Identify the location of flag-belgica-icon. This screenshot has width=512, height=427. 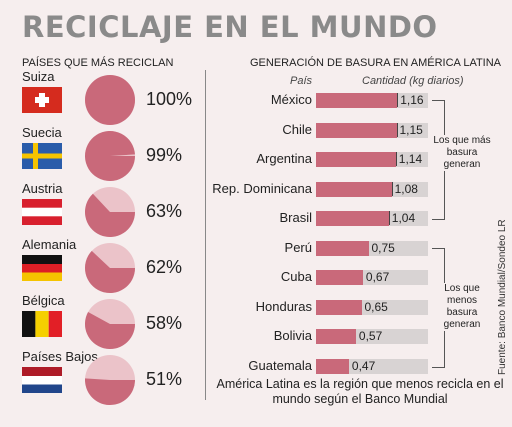
(42, 324).